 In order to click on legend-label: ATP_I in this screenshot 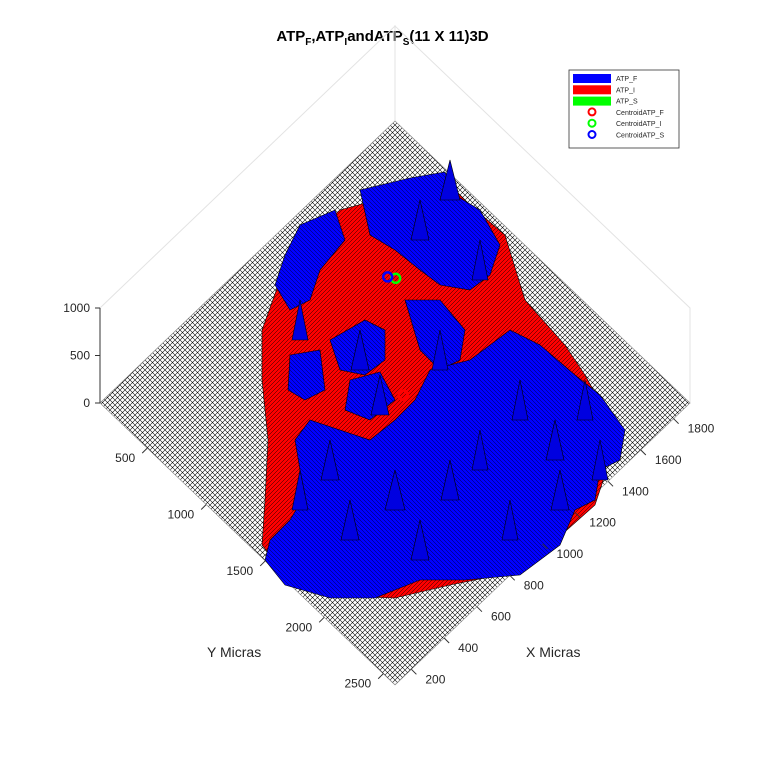, I will do `click(625, 90)`.